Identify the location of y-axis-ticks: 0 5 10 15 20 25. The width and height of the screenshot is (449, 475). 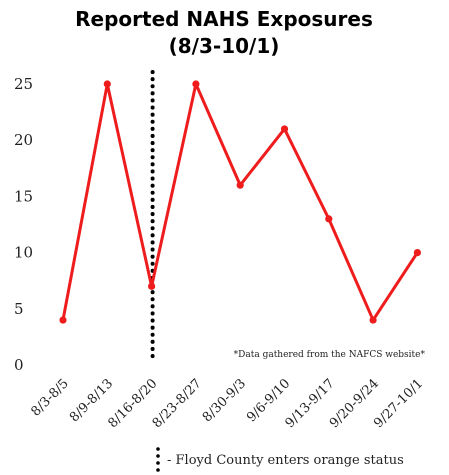
(23, 224).